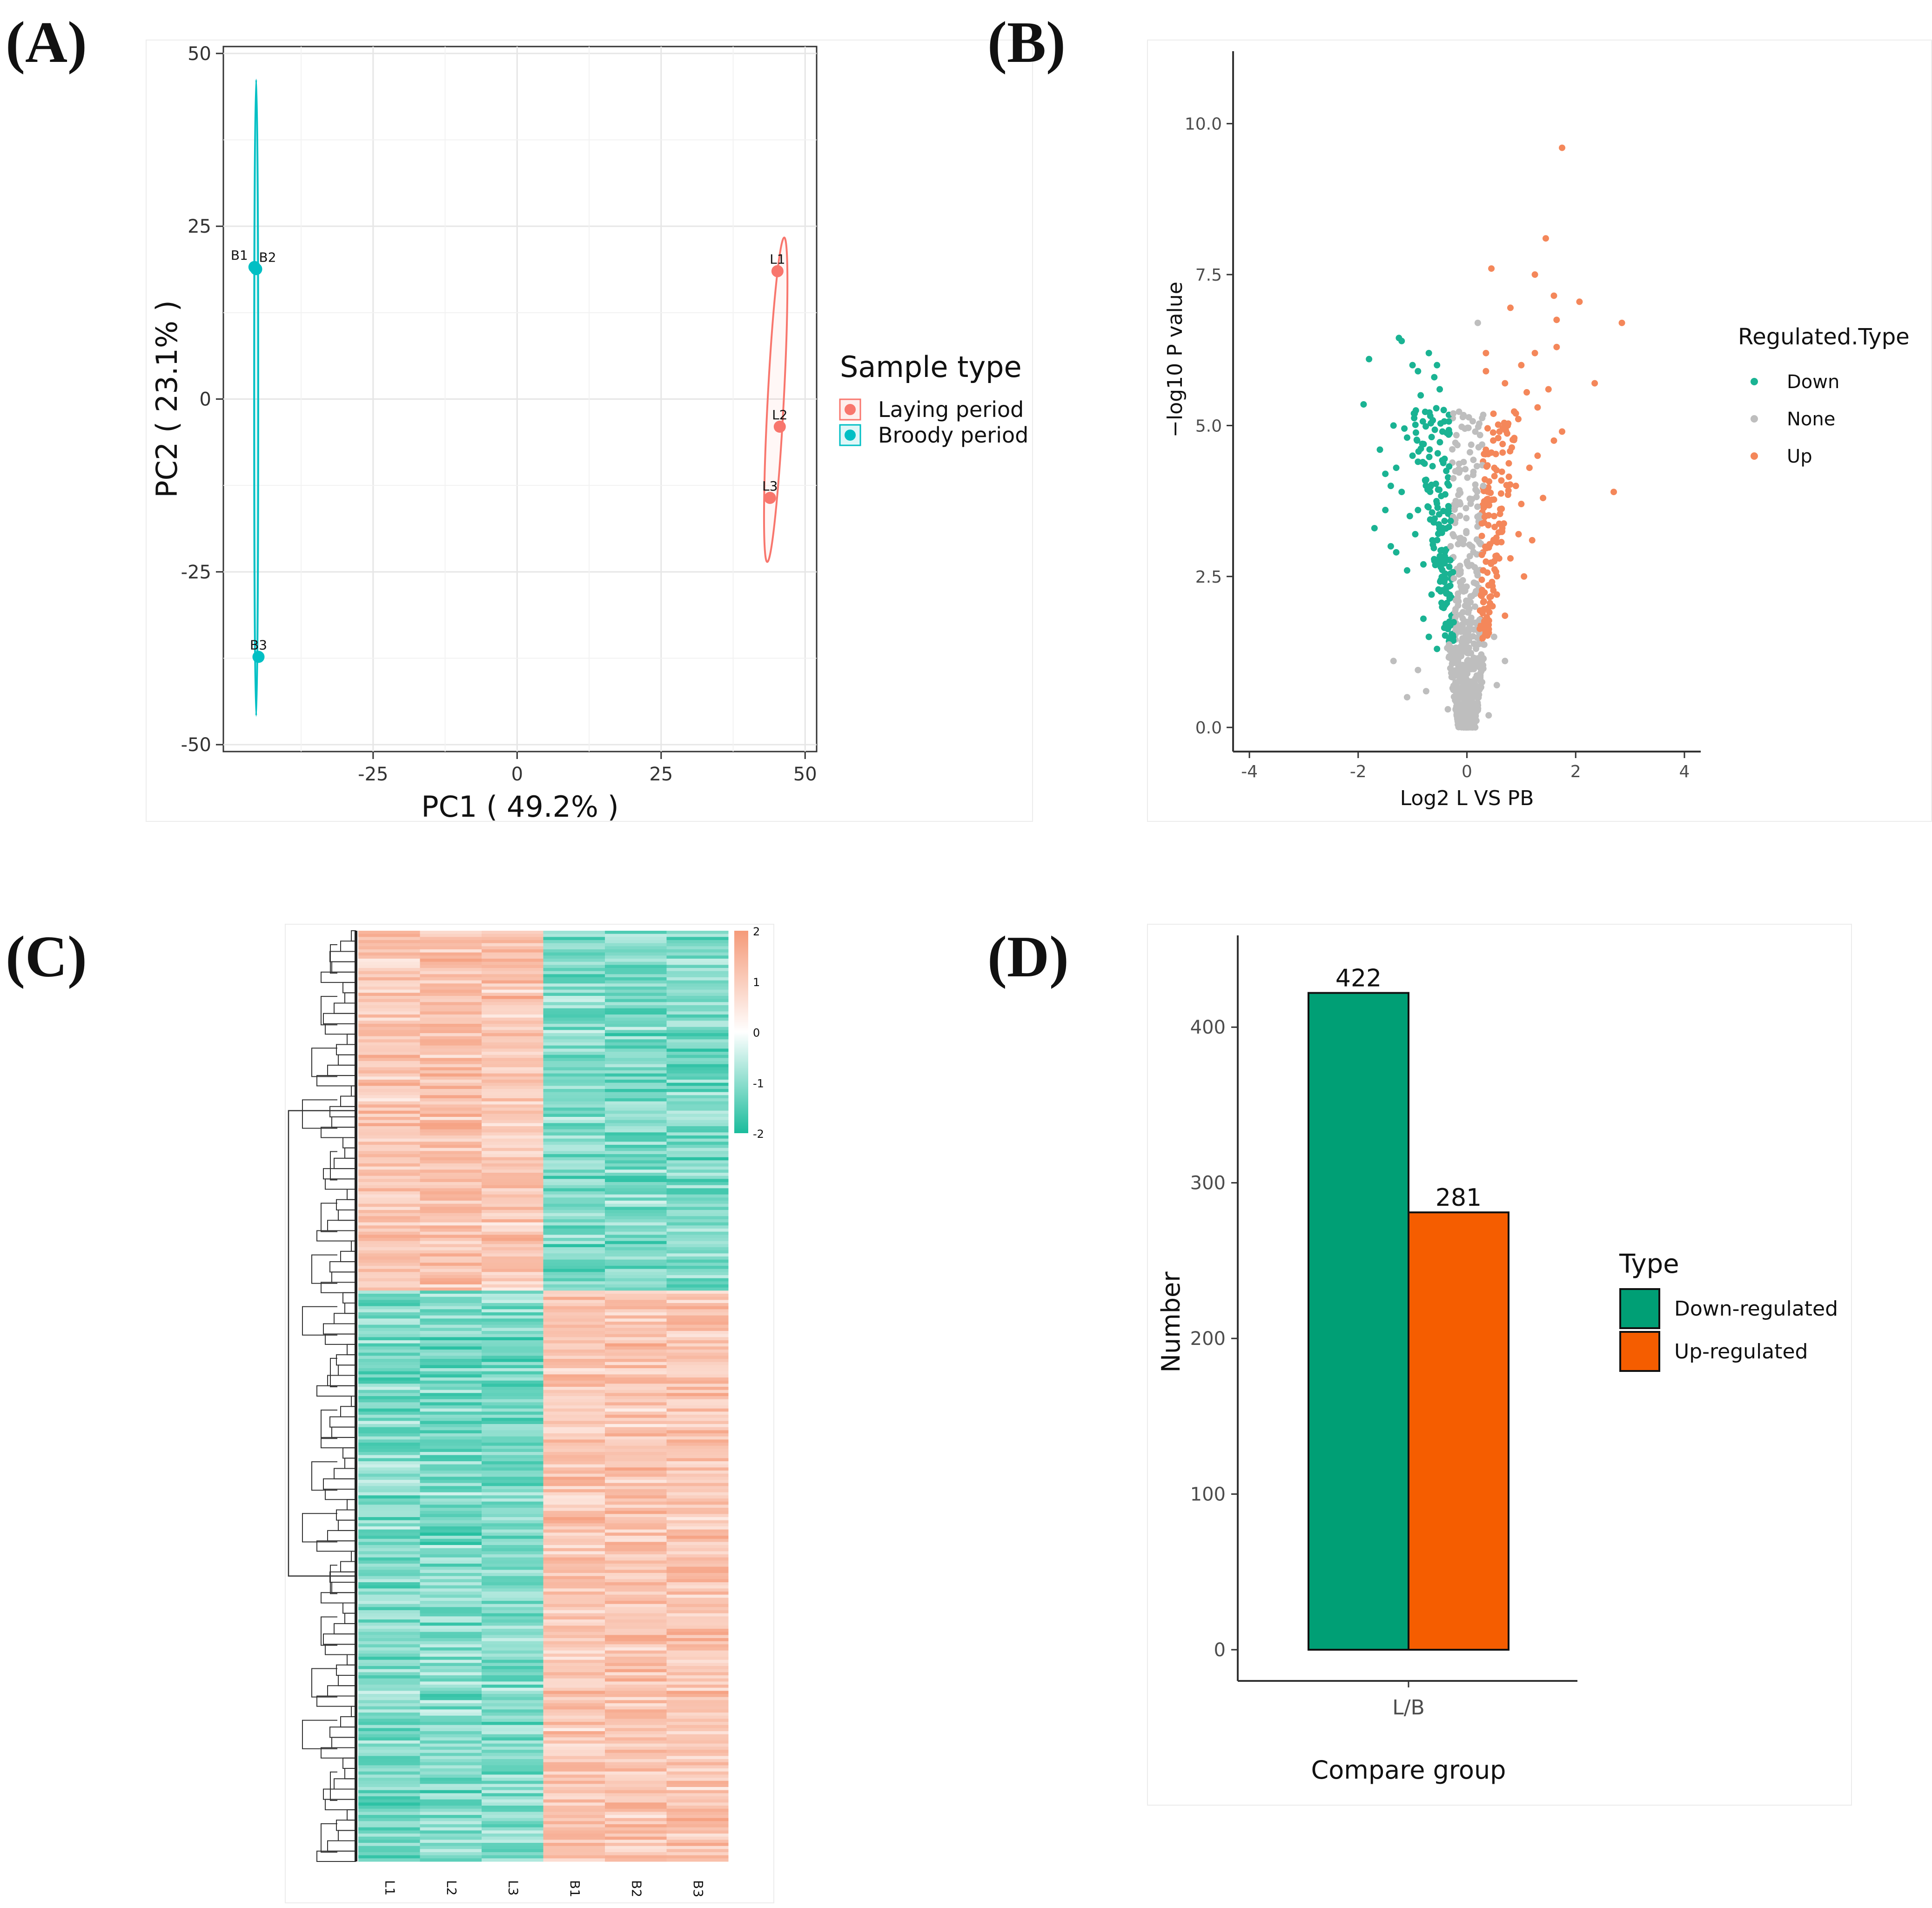 The image size is (1932, 1908). Describe the element at coordinates (1208, 1028) in the screenshot. I see `bar-y-tick-label: 400` at that location.